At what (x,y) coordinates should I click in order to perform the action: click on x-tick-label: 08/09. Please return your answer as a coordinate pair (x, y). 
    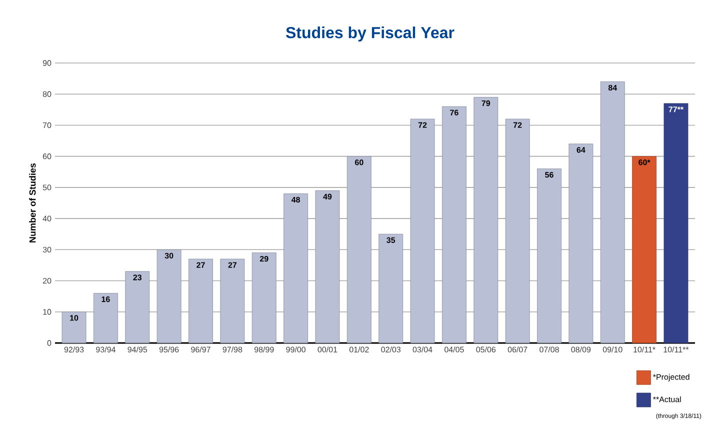
    Looking at the image, I should click on (581, 349).